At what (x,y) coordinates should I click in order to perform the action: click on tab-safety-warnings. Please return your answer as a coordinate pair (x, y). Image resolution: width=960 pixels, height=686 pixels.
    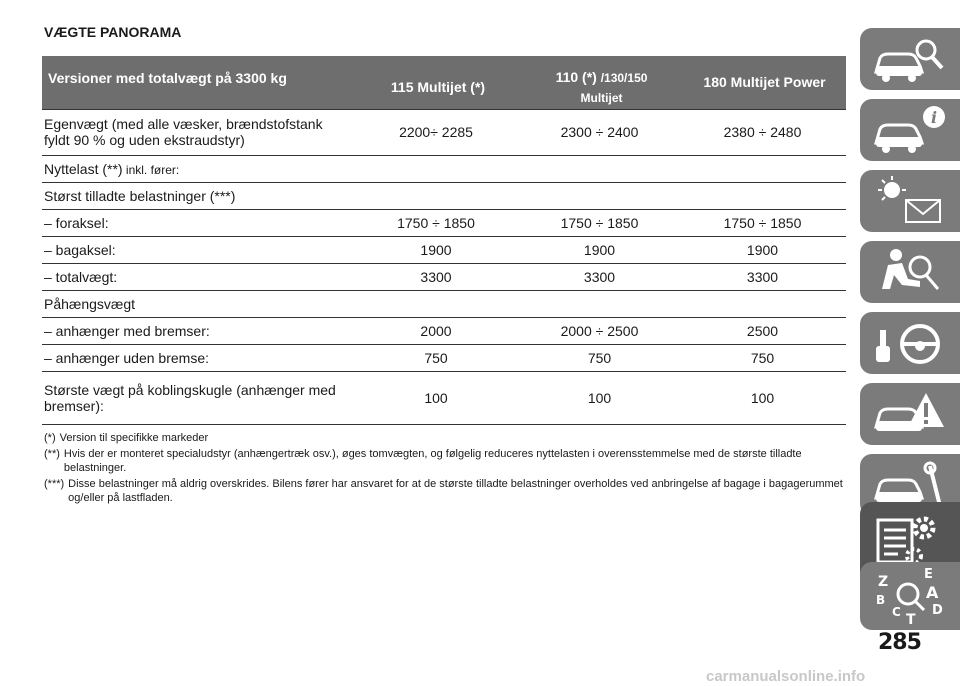
    Looking at the image, I should click on (910, 201).